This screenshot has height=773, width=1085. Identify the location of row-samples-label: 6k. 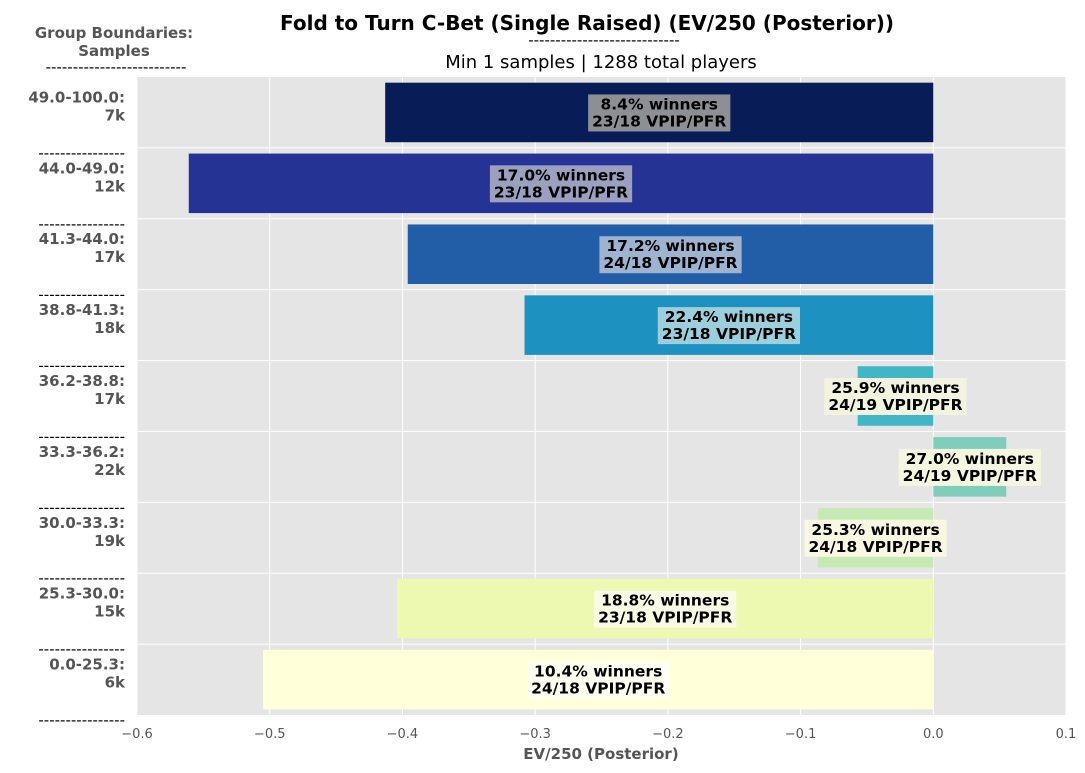
(115, 683).